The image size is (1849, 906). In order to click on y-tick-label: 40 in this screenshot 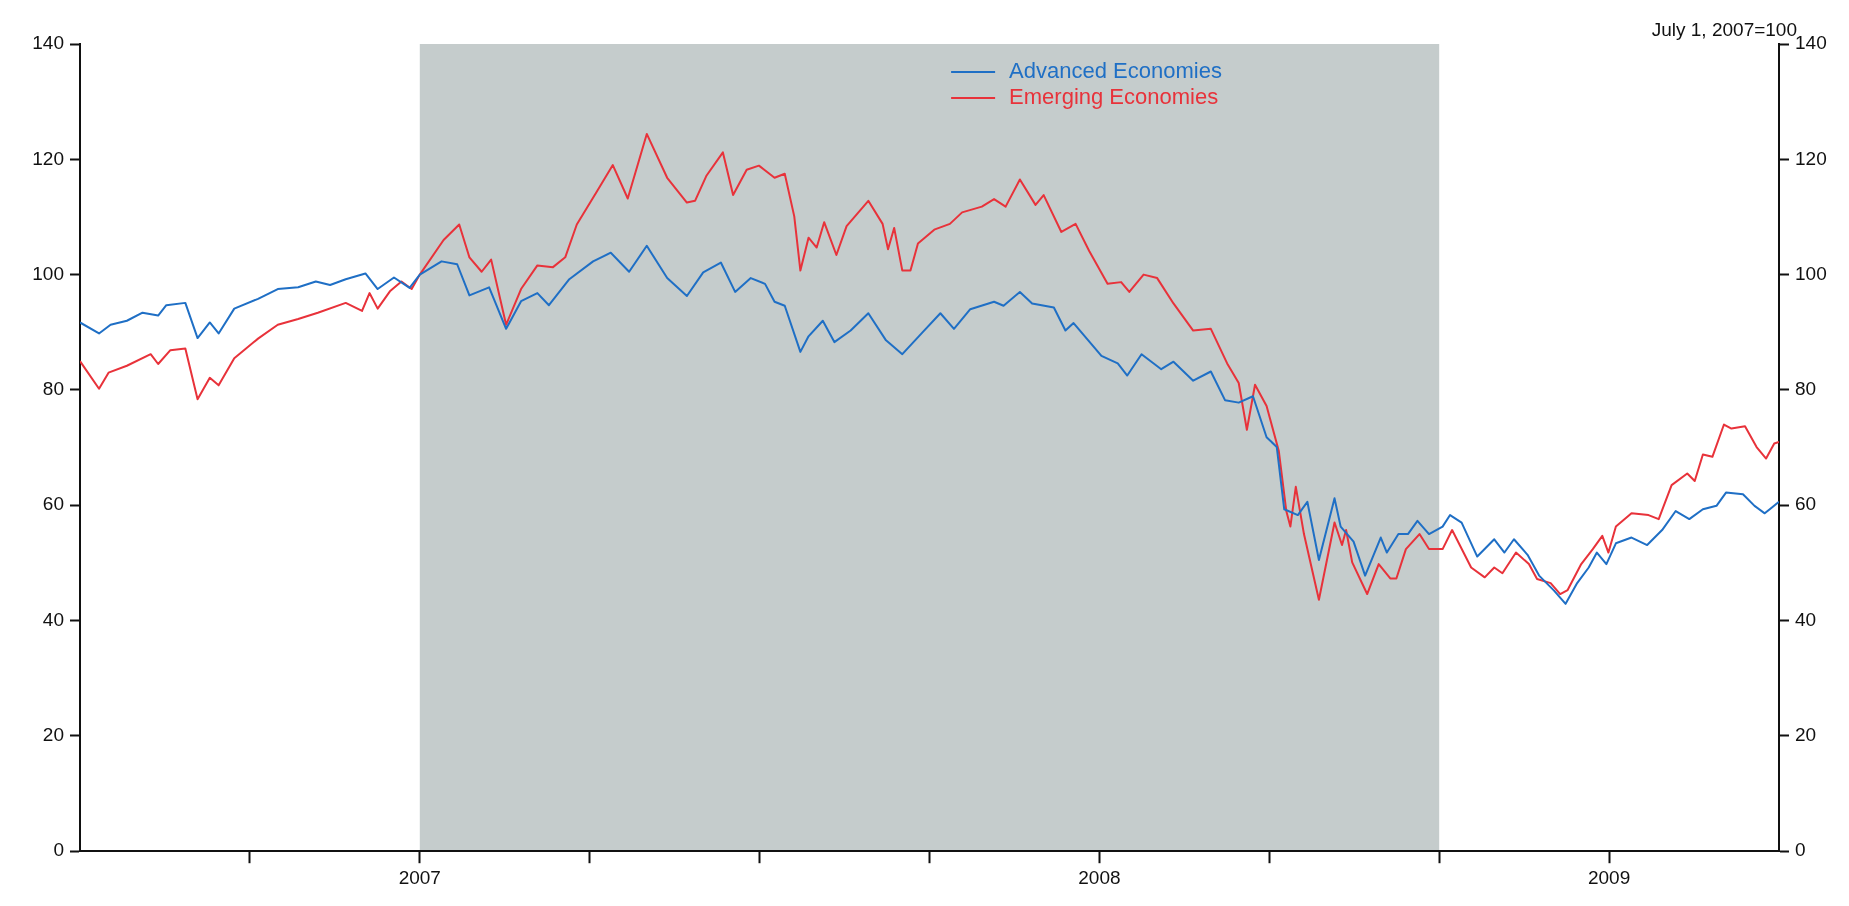, I will do `click(53, 619)`.